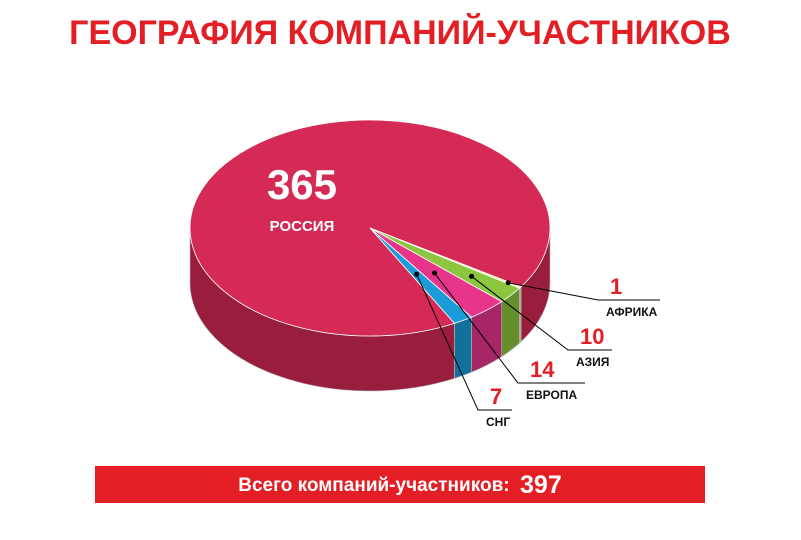  I want to click on value-label: 14, so click(542, 369).